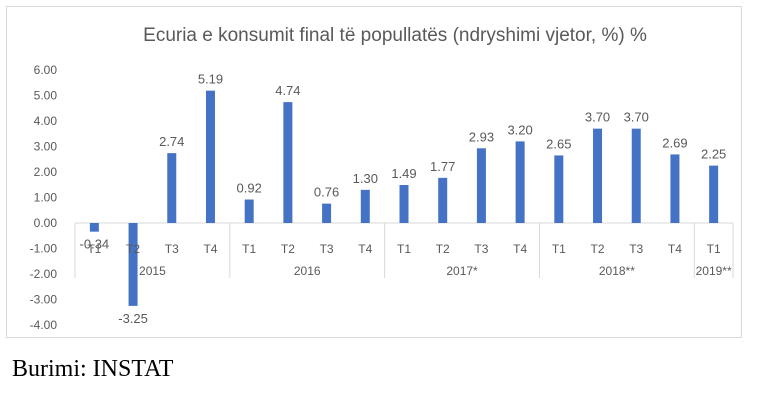  What do you see at coordinates (365, 178) in the screenshot?
I see `data-label: 1.30` at bounding box center [365, 178].